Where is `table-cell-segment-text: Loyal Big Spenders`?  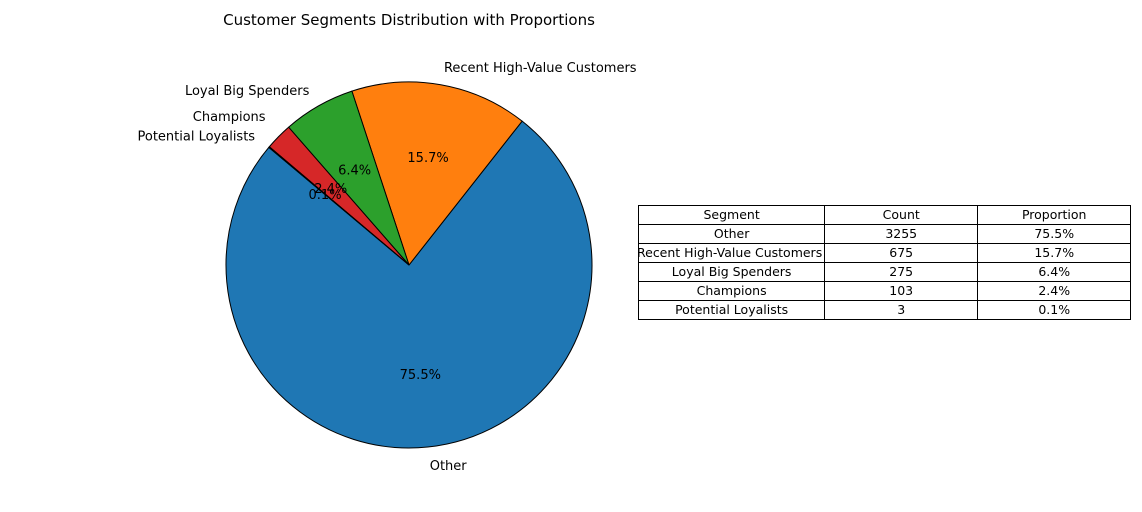
table-cell-segment-text: Loyal Big Spenders is located at coordinates (731, 271).